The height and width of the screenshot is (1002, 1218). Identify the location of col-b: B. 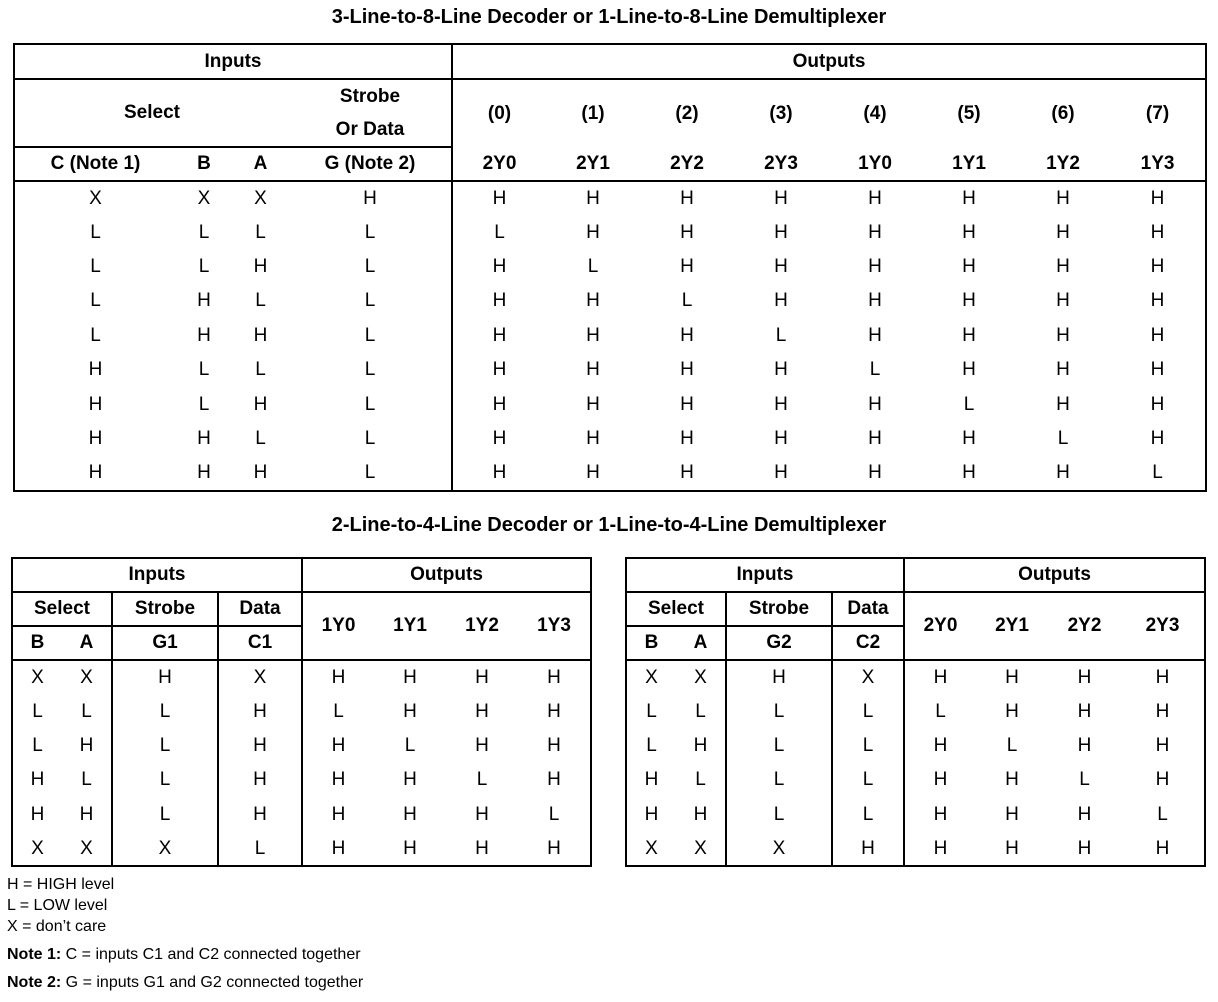
(37, 643).